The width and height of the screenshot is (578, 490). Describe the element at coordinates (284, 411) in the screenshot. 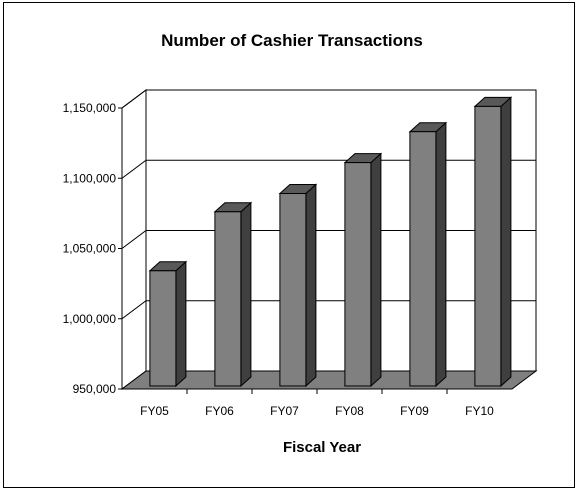

I see `x-tick-label: FY07` at that location.